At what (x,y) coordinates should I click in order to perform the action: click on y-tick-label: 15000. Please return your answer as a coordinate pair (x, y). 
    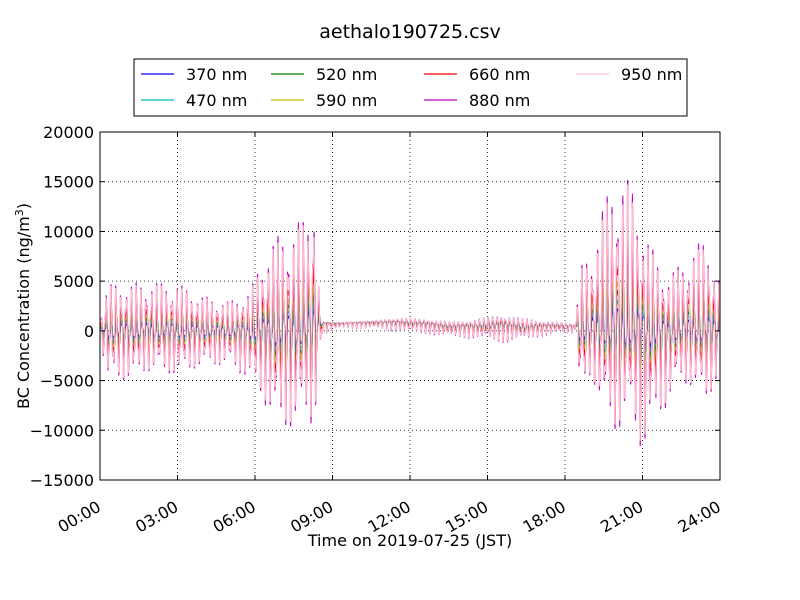
    Looking at the image, I should click on (68, 182).